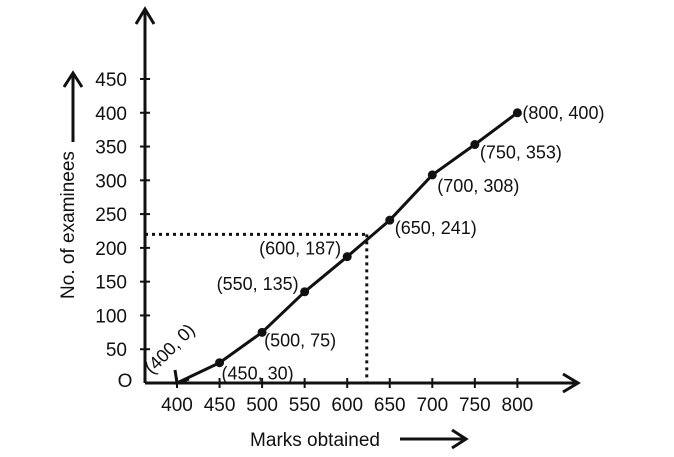 This screenshot has height=457, width=674. What do you see at coordinates (571, 383) in the screenshot?
I see `x-axis-arrowhead` at bounding box center [571, 383].